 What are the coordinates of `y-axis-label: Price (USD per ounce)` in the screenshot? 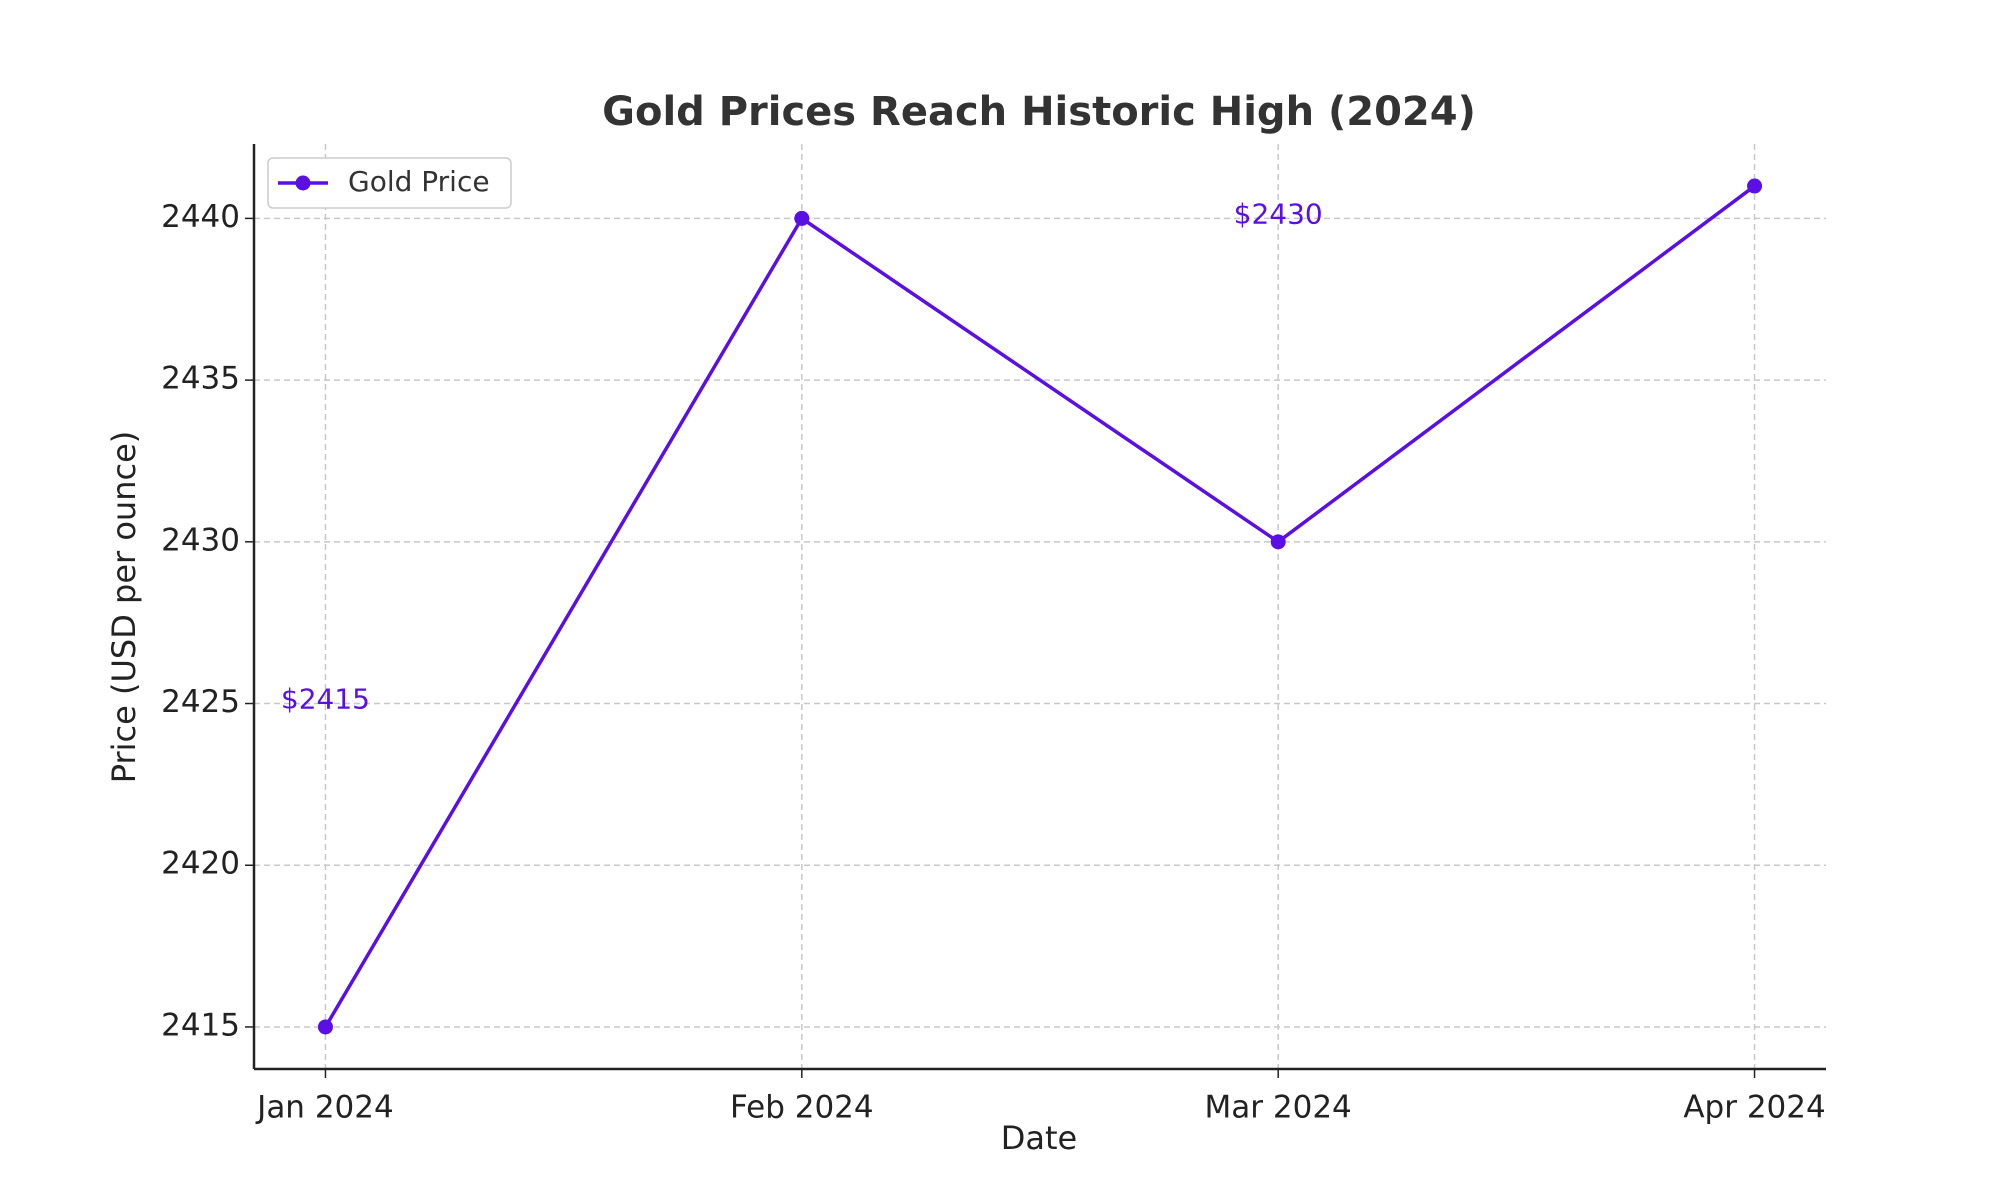 It's located at (124, 607).